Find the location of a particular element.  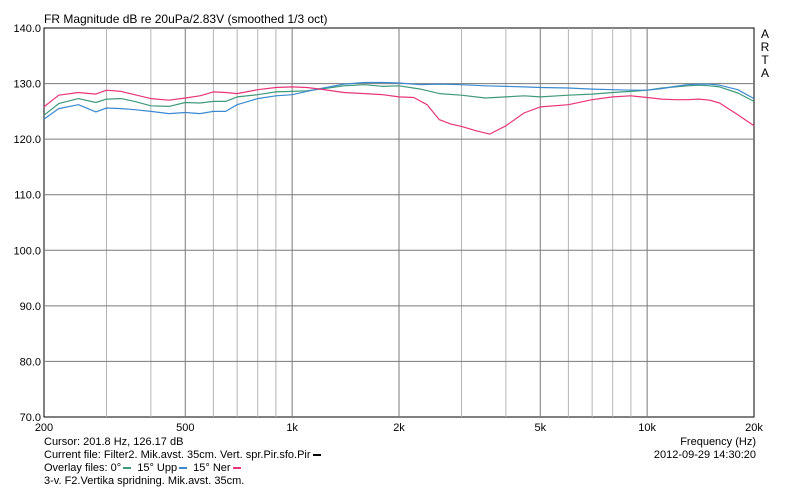

arta-letter-r: R is located at coordinates (765, 47).